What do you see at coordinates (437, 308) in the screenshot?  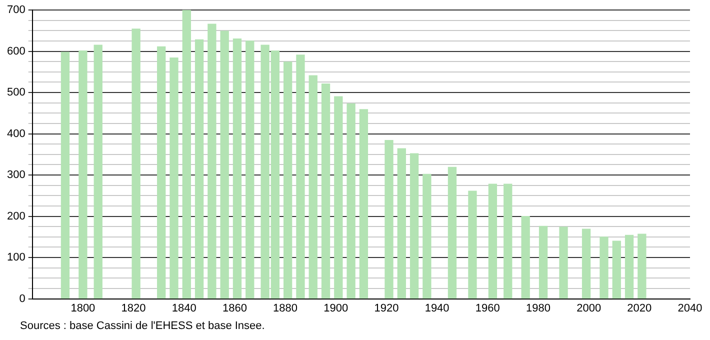 I see `x-tick-label: 1940` at bounding box center [437, 308].